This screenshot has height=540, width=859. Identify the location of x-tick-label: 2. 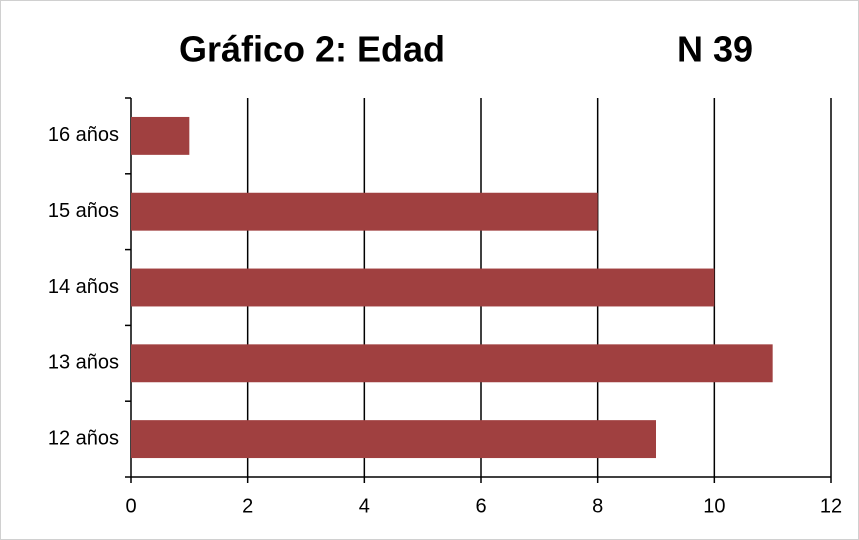
(247, 506).